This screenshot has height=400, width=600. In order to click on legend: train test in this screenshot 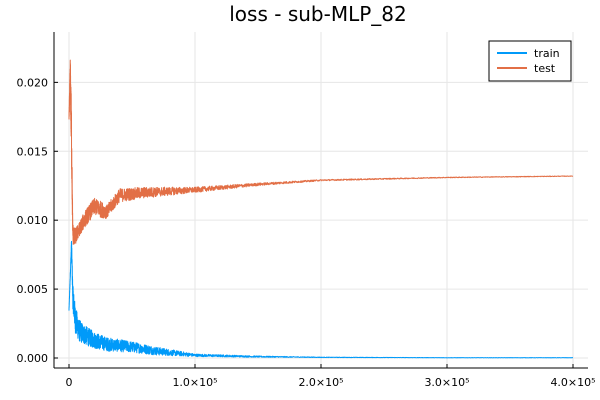, I will do `click(530, 61)`.